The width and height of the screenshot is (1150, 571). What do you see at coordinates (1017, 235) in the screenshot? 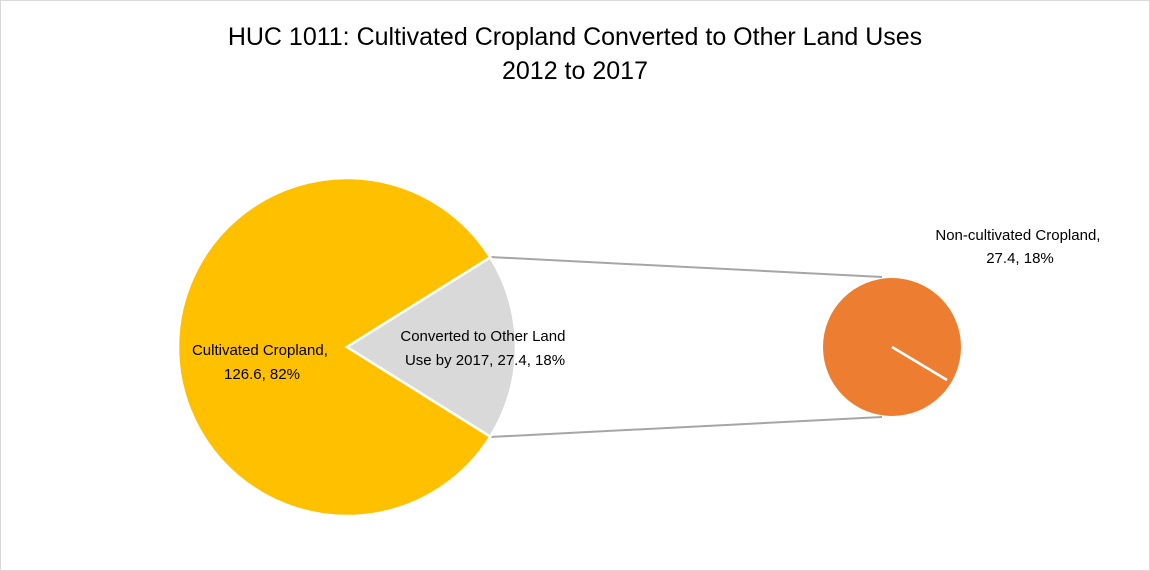
I see `data-label-non-cultivated-line1: Non-cultivated Cropland,` at bounding box center [1017, 235].